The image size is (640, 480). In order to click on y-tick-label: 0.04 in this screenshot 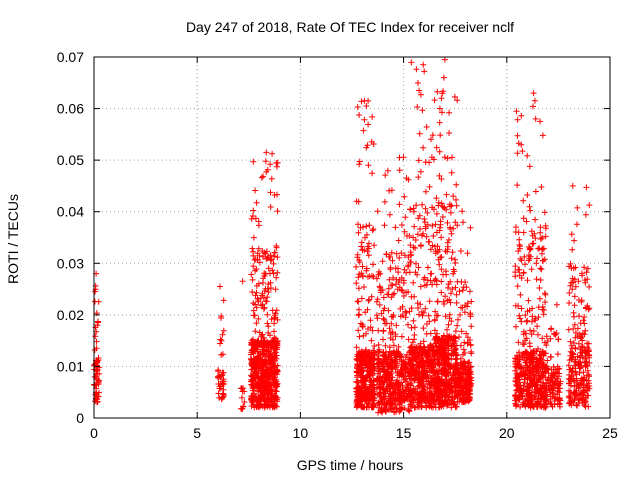, I will do `click(70, 212)`.